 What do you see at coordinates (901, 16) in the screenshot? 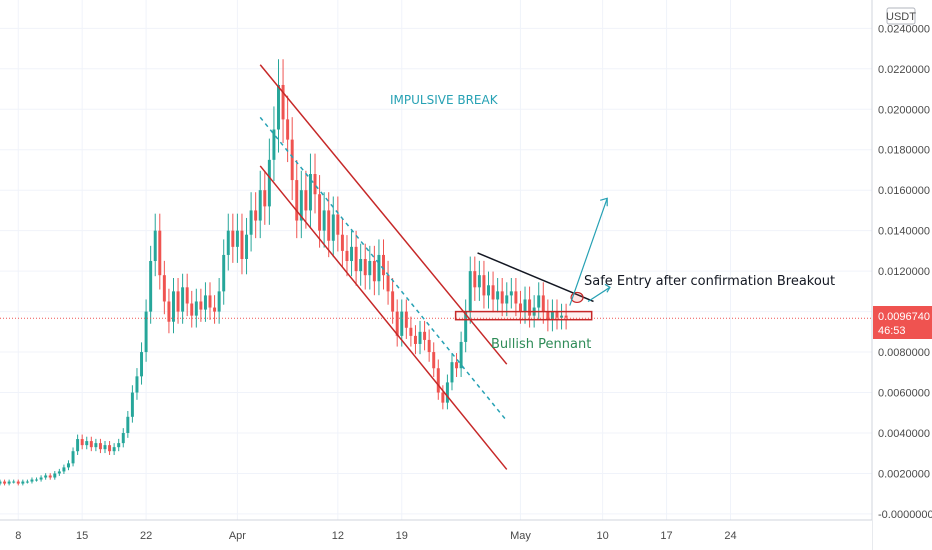
I see `currency-badge: USDT` at bounding box center [901, 16].